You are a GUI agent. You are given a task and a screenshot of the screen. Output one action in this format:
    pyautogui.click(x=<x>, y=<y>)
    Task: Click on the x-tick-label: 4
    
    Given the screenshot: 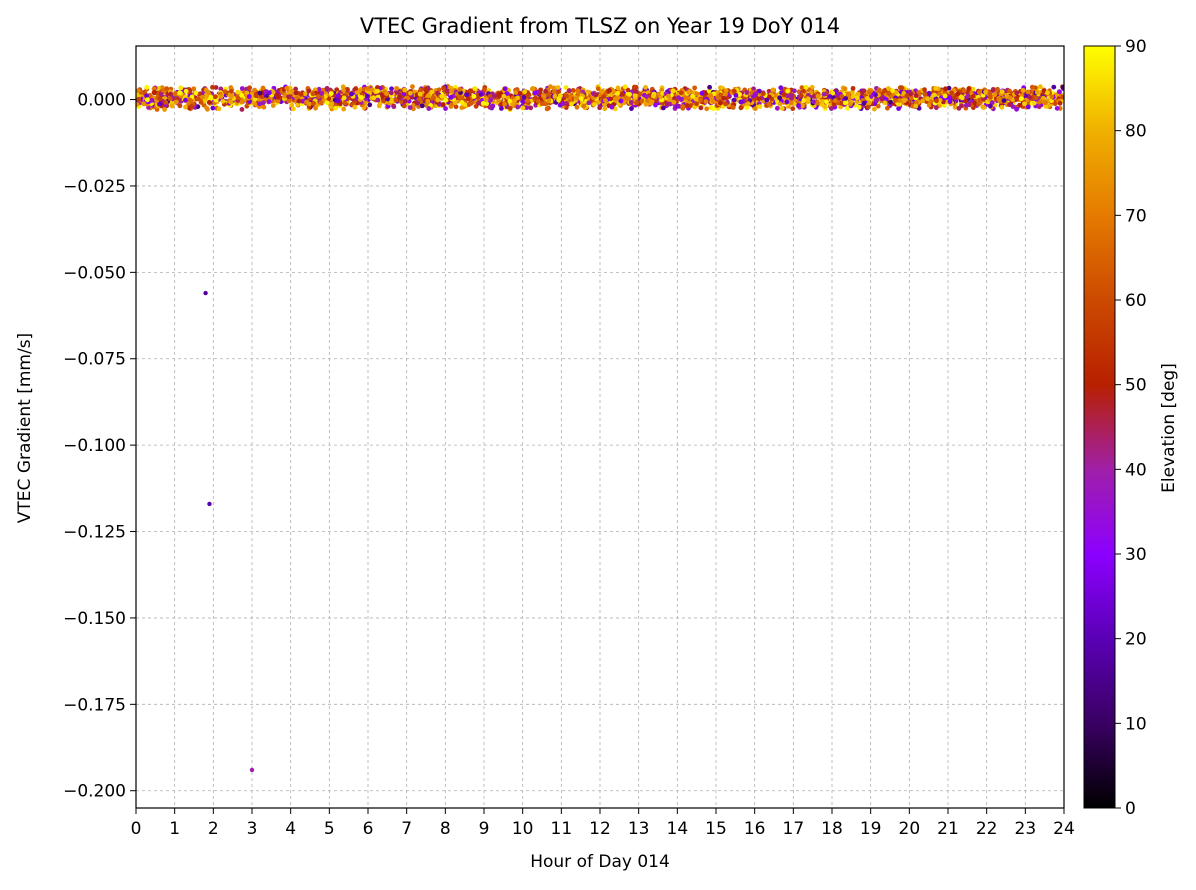 What is the action you would take?
    pyautogui.click(x=290, y=829)
    